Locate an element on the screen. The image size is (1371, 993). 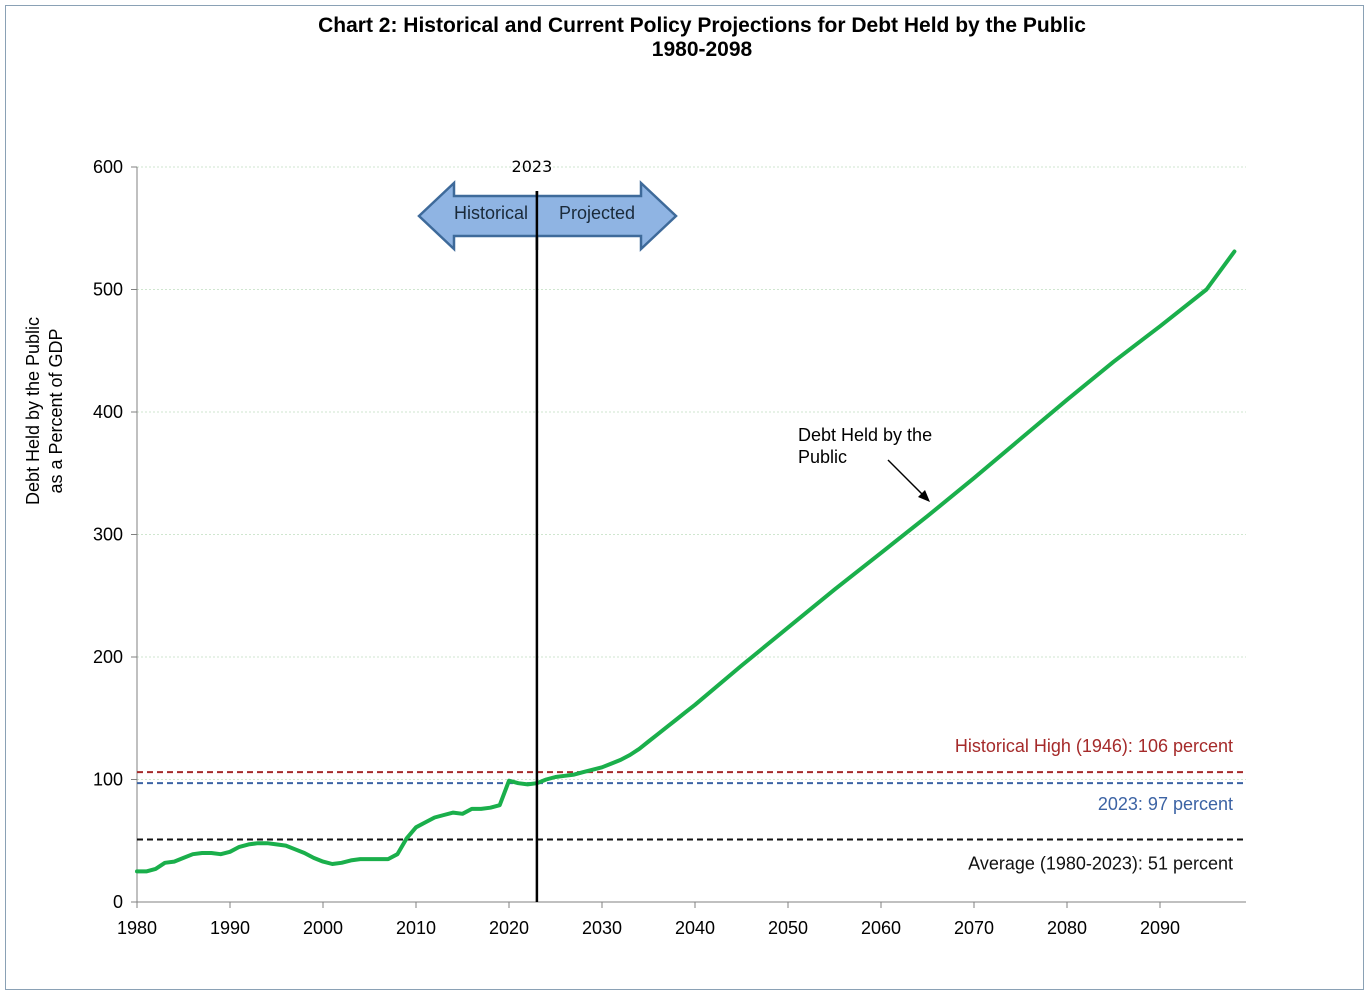
x-tick-label: 1990 is located at coordinates (230, 928).